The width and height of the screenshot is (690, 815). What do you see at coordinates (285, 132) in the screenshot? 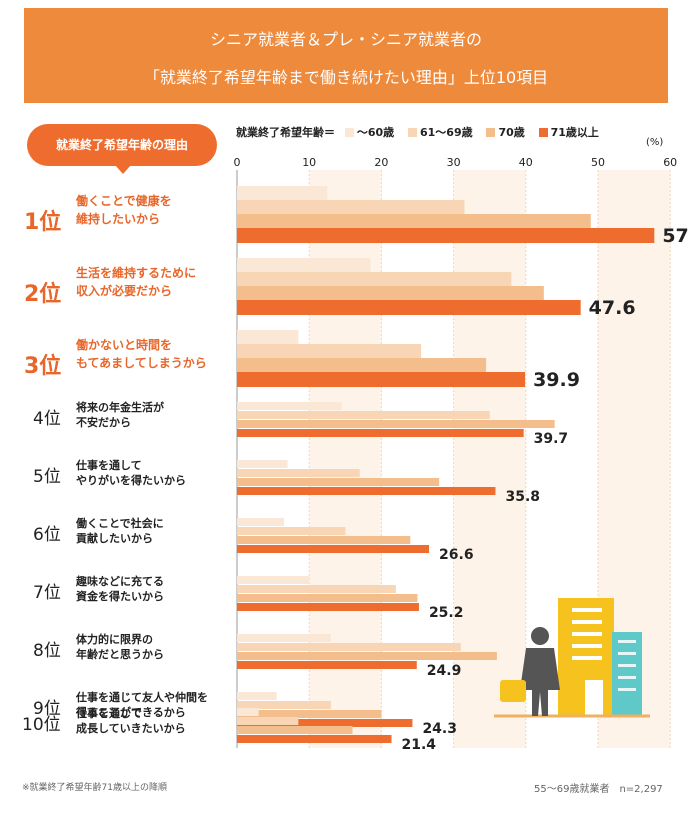
I see `legend-title: 就業終了希望年齢＝` at bounding box center [285, 132].